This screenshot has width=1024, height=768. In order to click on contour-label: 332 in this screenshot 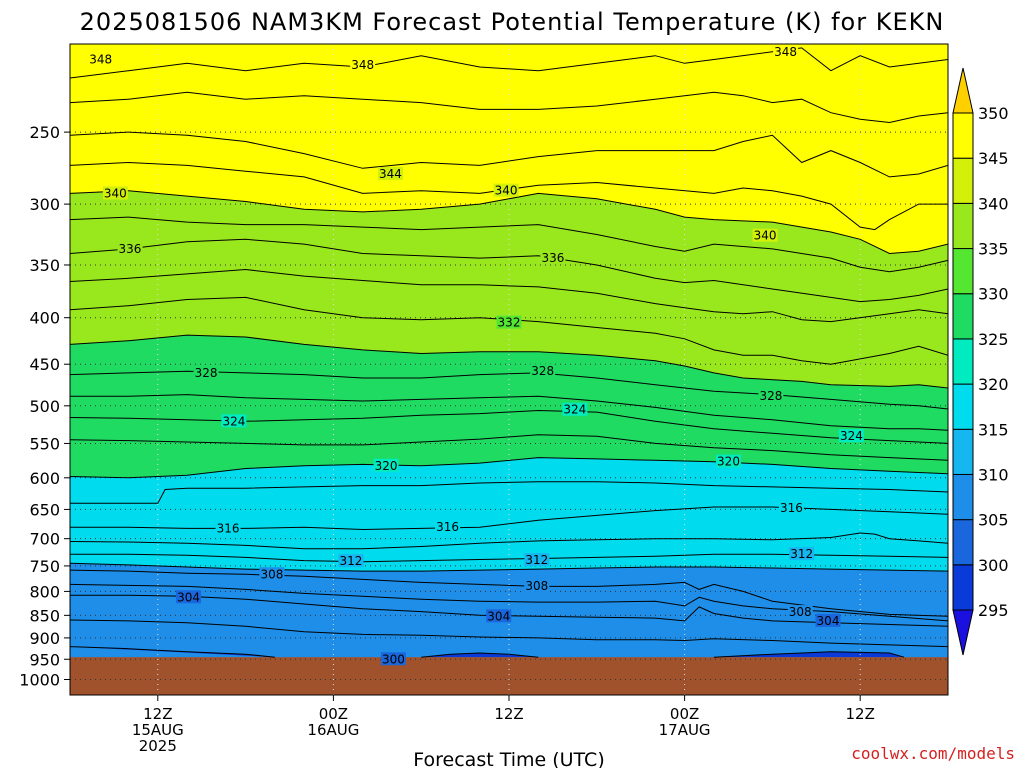, I will do `click(509, 323)`.